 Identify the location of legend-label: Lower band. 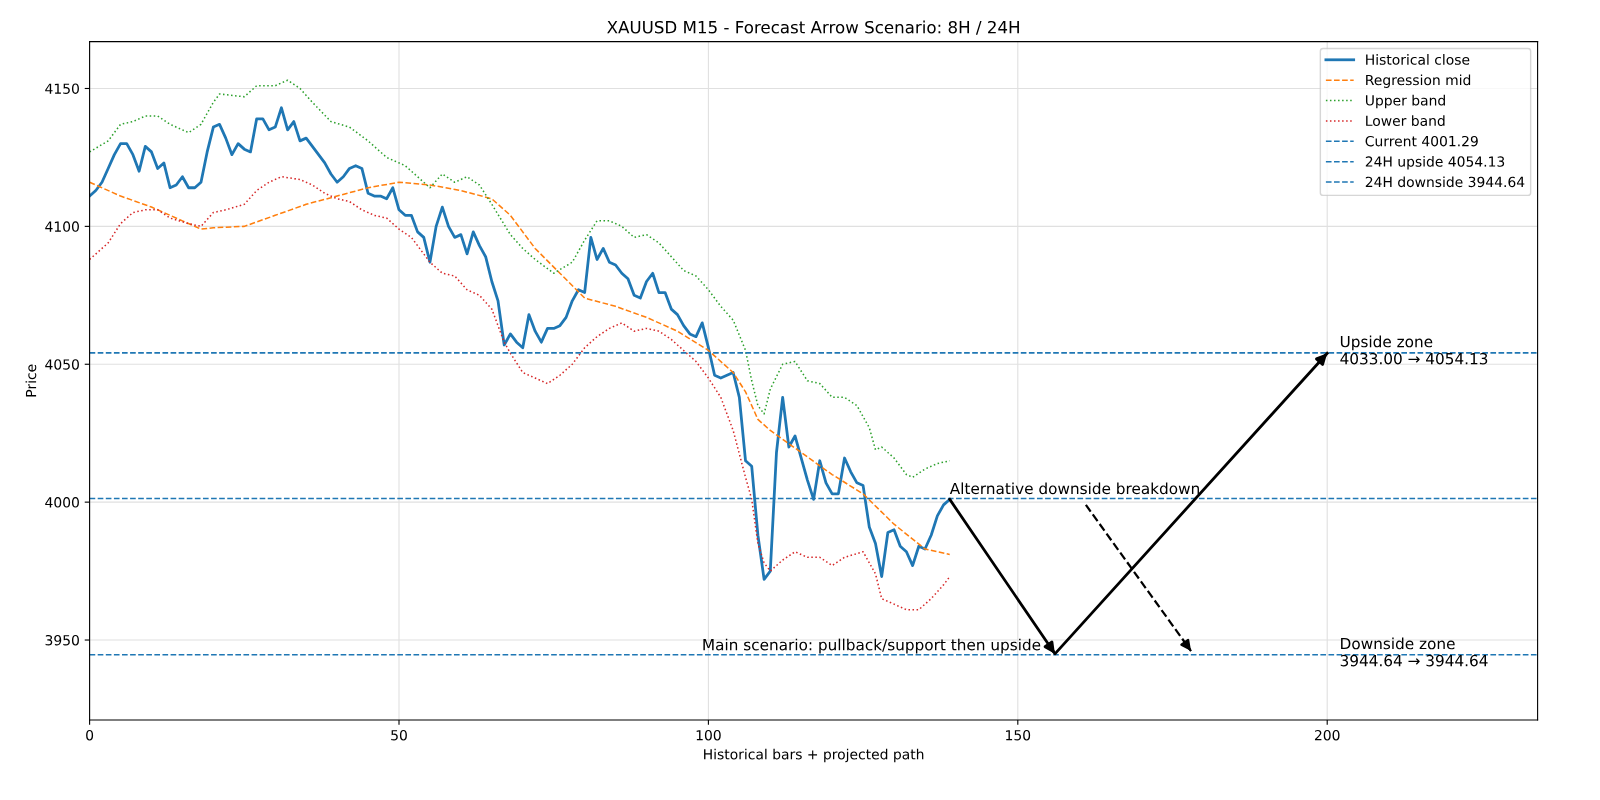
(1405, 121).